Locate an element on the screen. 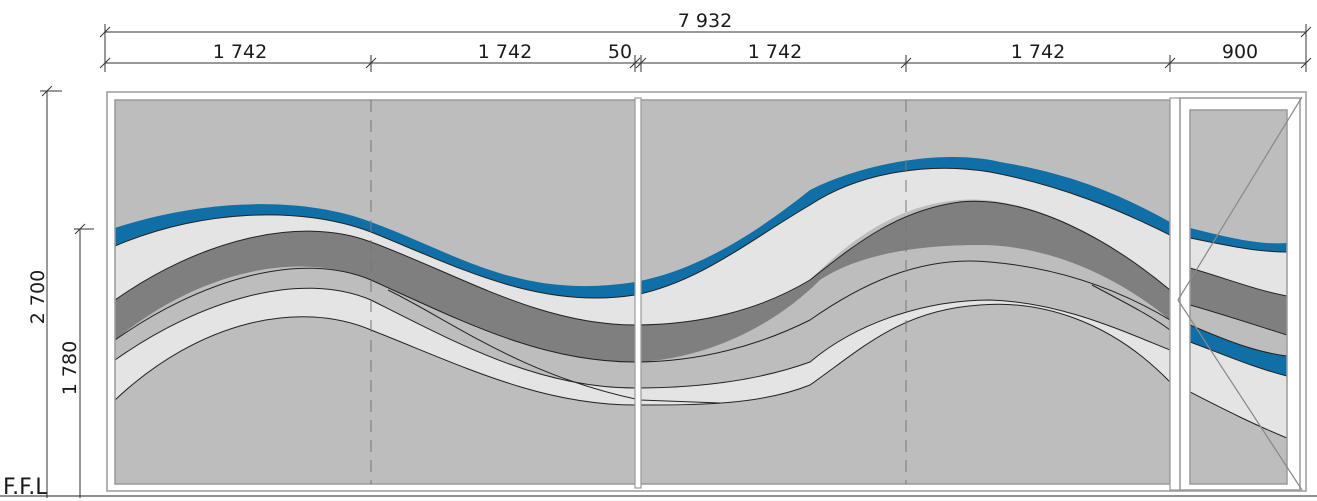  segment-label-3: 50 is located at coordinates (620, 52).